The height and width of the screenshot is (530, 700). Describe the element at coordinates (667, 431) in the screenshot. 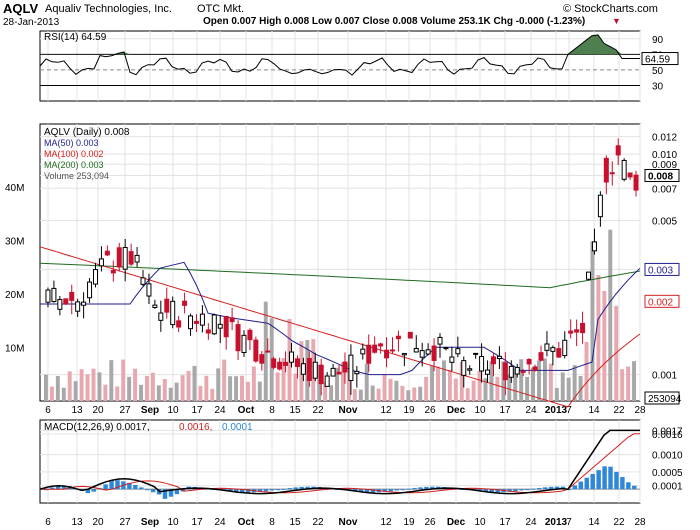

I see `macd-tick-label: 0.0017` at that location.